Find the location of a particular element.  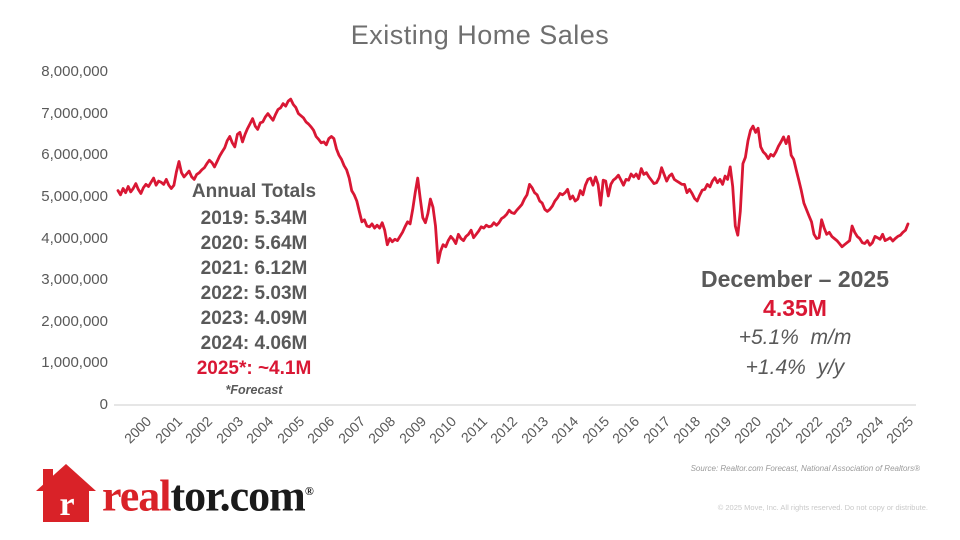

annual-total-row: 2023: 4.09M is located at coordinates (254, 318).